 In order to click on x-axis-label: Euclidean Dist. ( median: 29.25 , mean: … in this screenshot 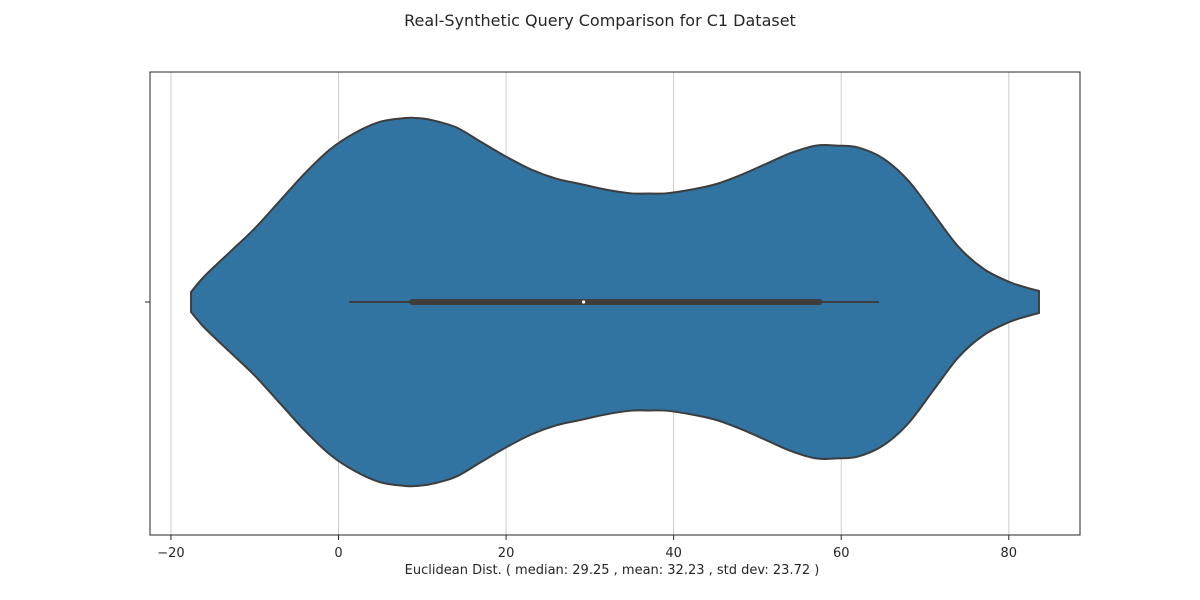, I will do `click(612, 570)`.